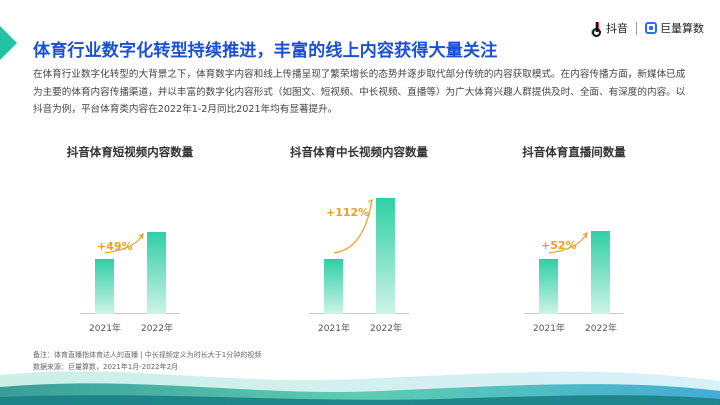 The width and height of the screenshot is (720, 405). I want to click on douyin-logo-icon, so click(597, 29).